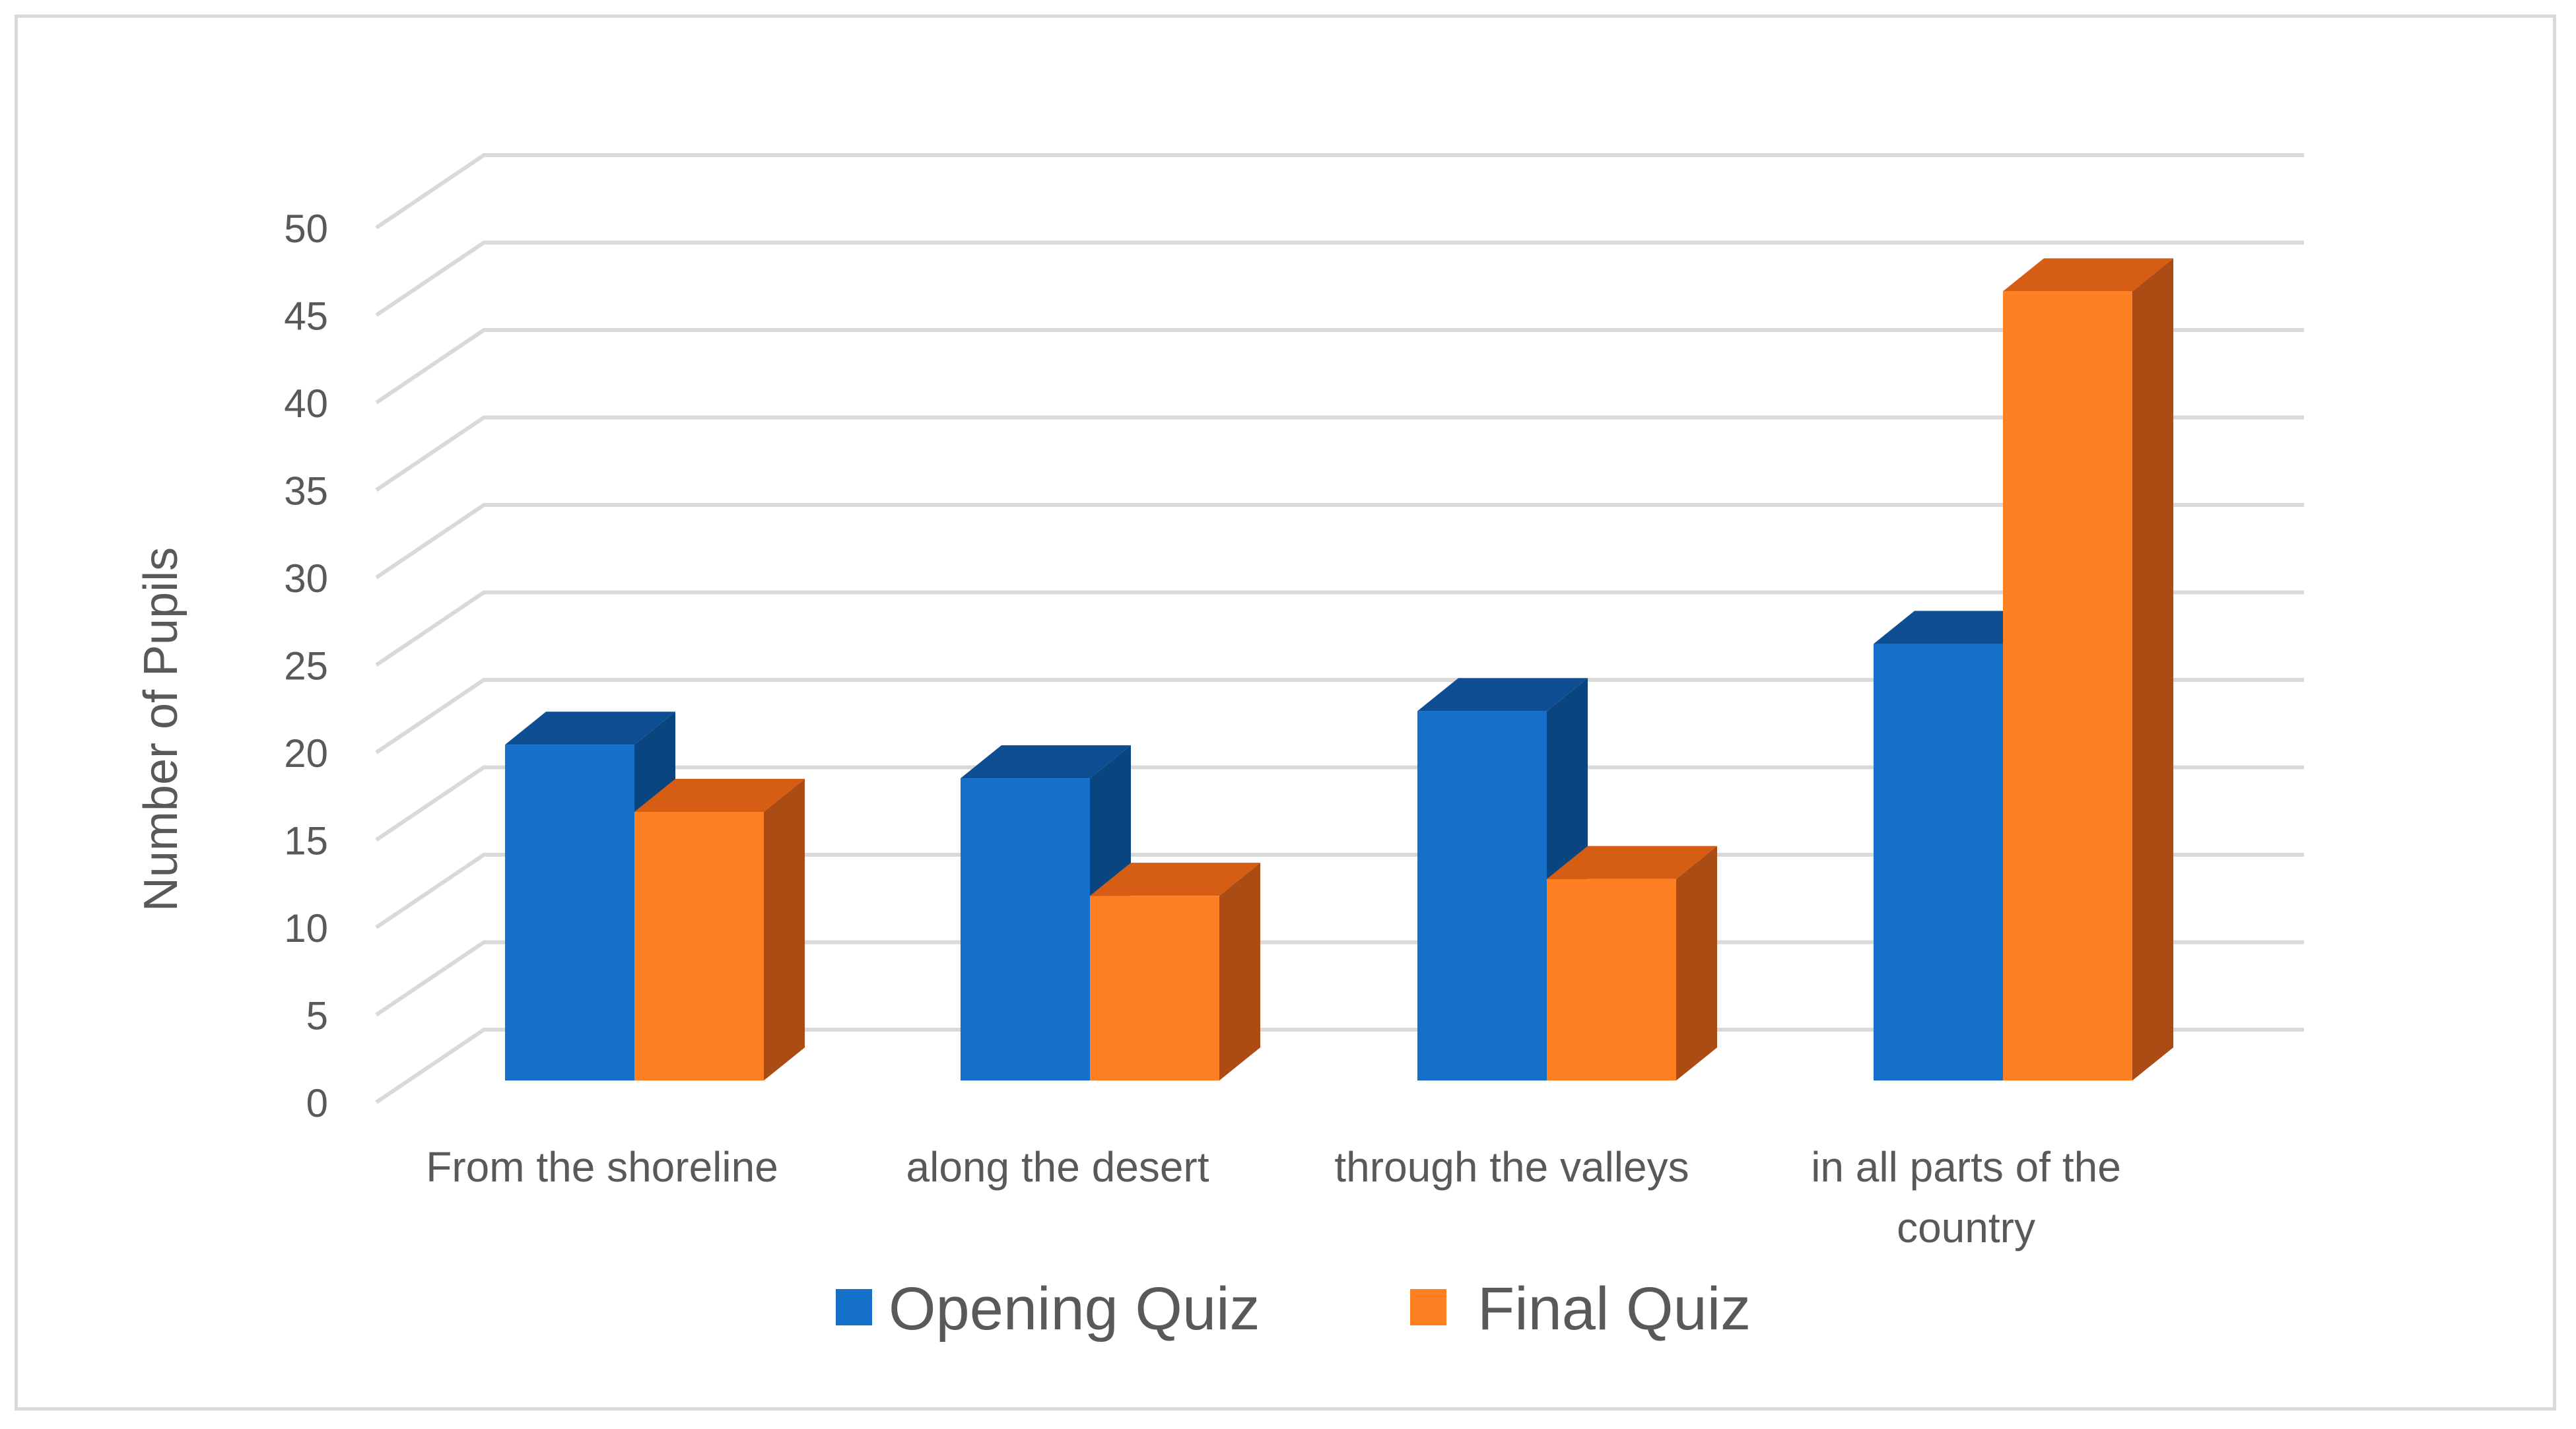  I want to click on y-tick-label: 30, so click(306, 579).